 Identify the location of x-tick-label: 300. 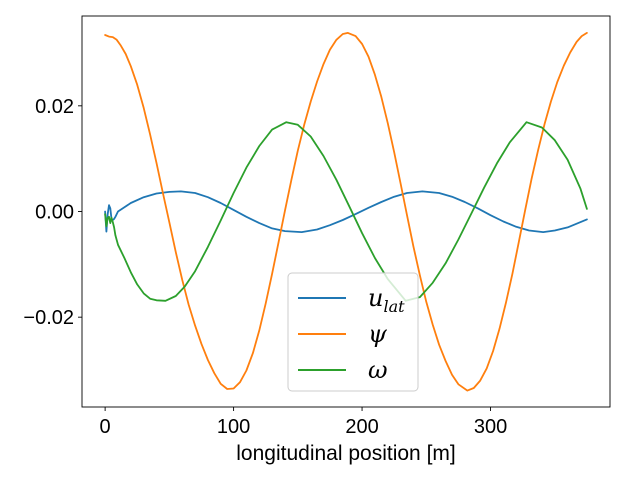
(490, 427).